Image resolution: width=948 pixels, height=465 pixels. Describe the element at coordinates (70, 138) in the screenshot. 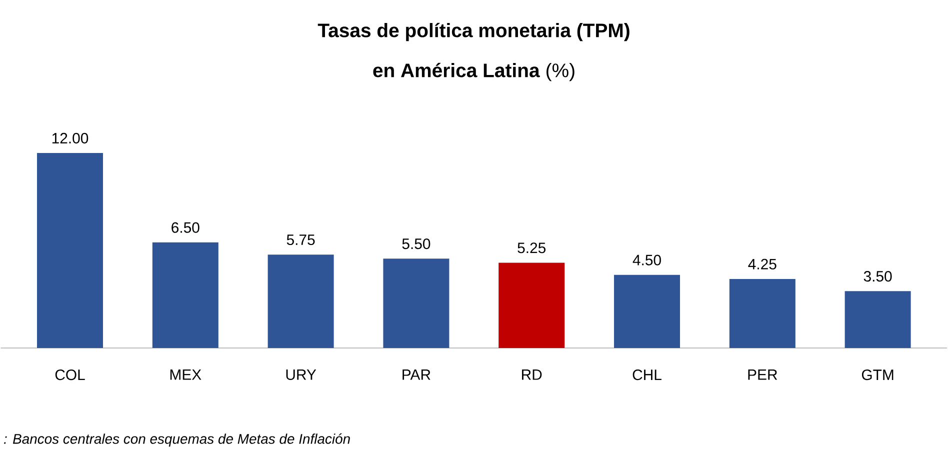

I see `data-label: 12.00` at that location.